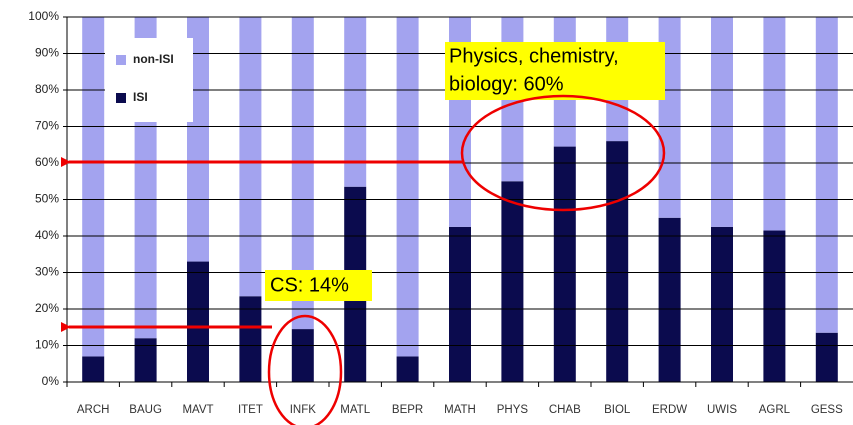 This screenshot has width=853, height=425. I want to click on annotation: biology: 60%, so click(506, 84).